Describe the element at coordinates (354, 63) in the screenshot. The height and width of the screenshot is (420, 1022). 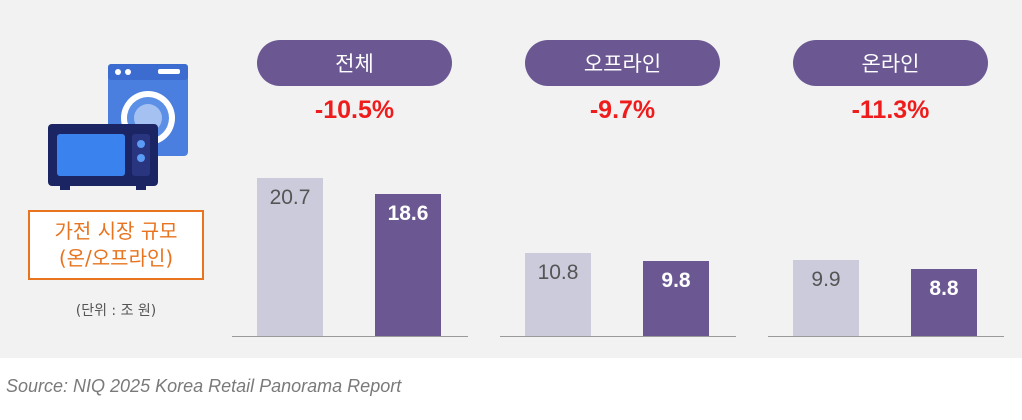
I see `group-title: 전체` at that location.